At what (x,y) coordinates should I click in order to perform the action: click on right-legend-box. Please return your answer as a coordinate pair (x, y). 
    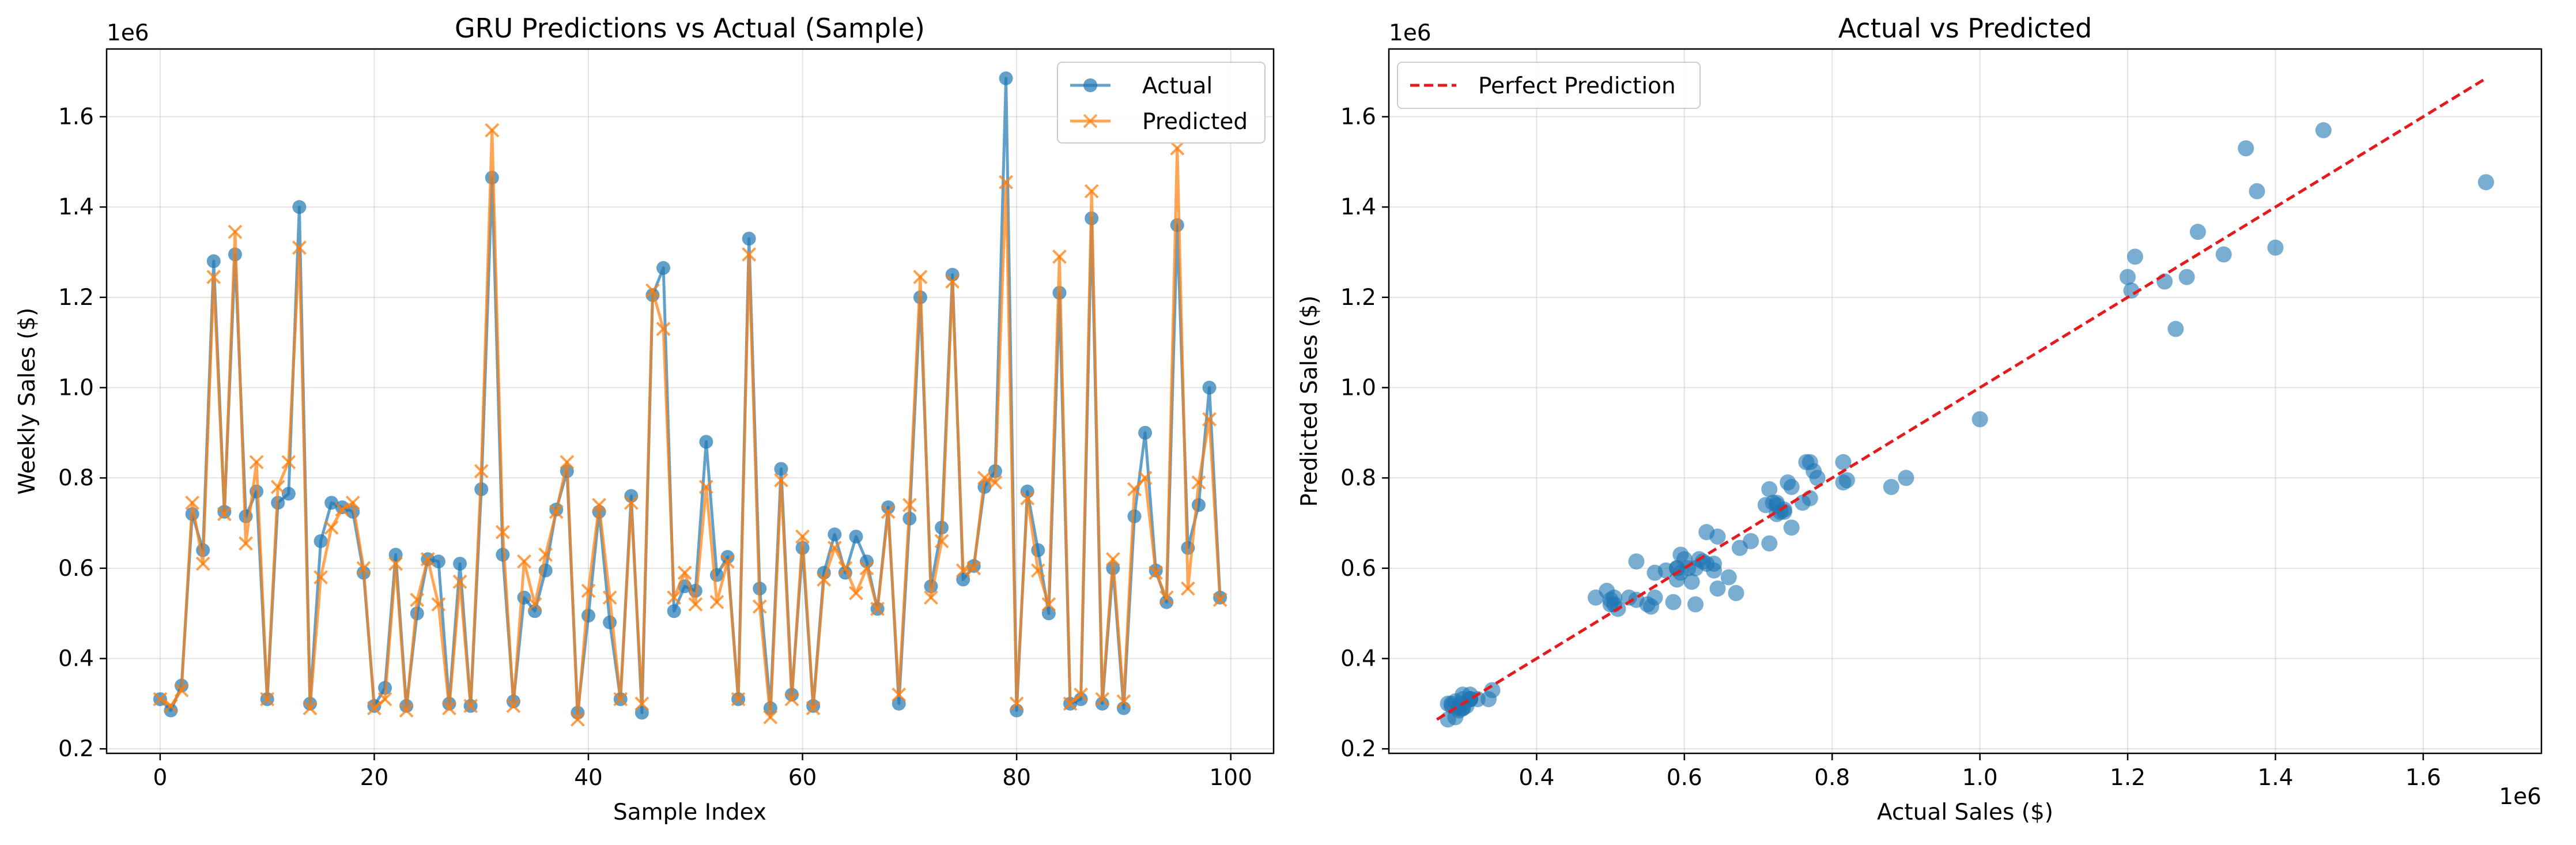
    Looking at the image, I should click on (1549, 85).